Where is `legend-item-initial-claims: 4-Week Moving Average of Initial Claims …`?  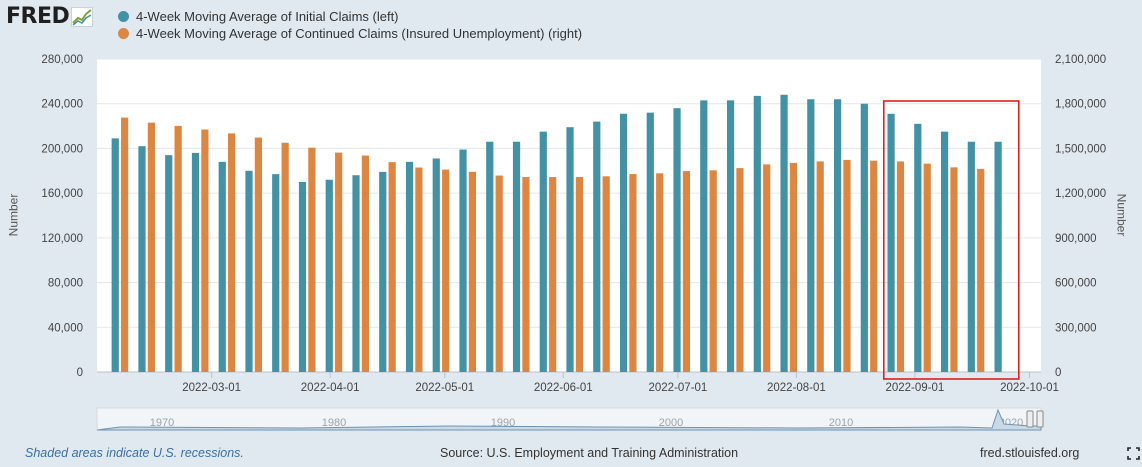 legend-item-initial-claims: 4-Week Moving Average of Initial Claims … is located at coordinates (350, 16).